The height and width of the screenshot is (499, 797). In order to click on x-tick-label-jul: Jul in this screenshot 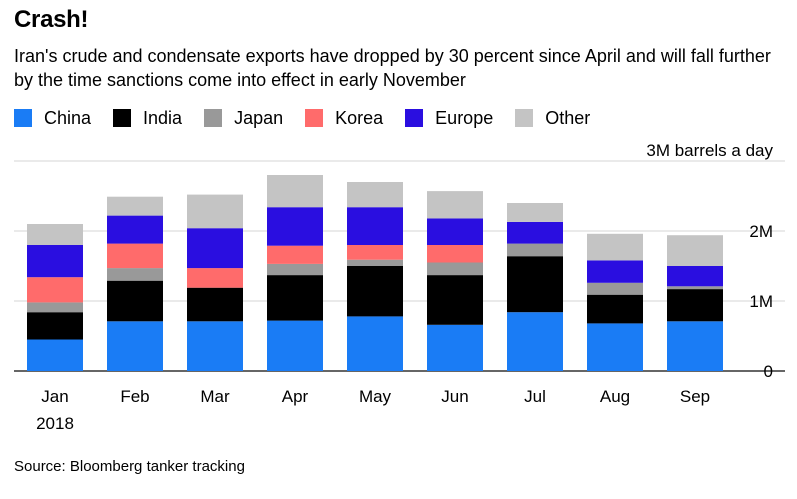, I will do `click(535, 396)`.